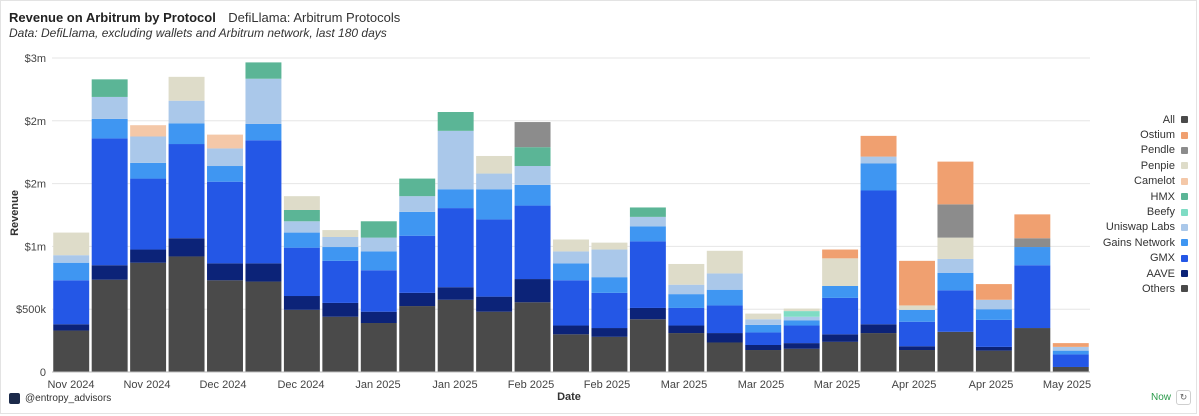 The image size is (1199, 416). What do you see at coordinates (1164, 165) in the screenshot?
I see `legend-item: Penpie` at bounding box center [1164, 165].